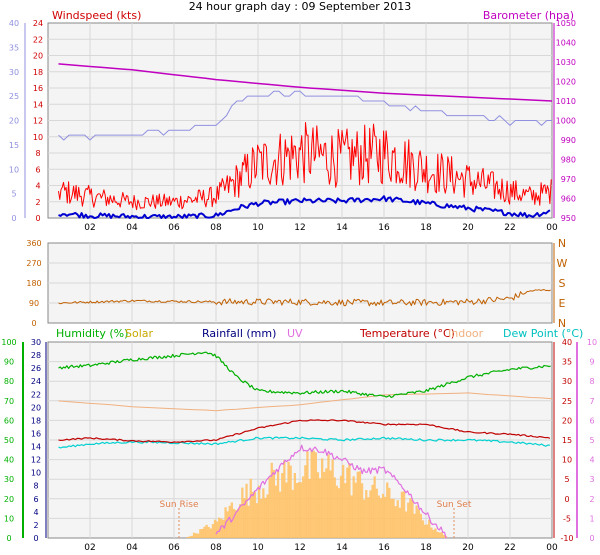 The image size is (600, 555). Describe the element at coordinates (258, 228) in the screenshot. I see `x-tick-label: 10` at that location.